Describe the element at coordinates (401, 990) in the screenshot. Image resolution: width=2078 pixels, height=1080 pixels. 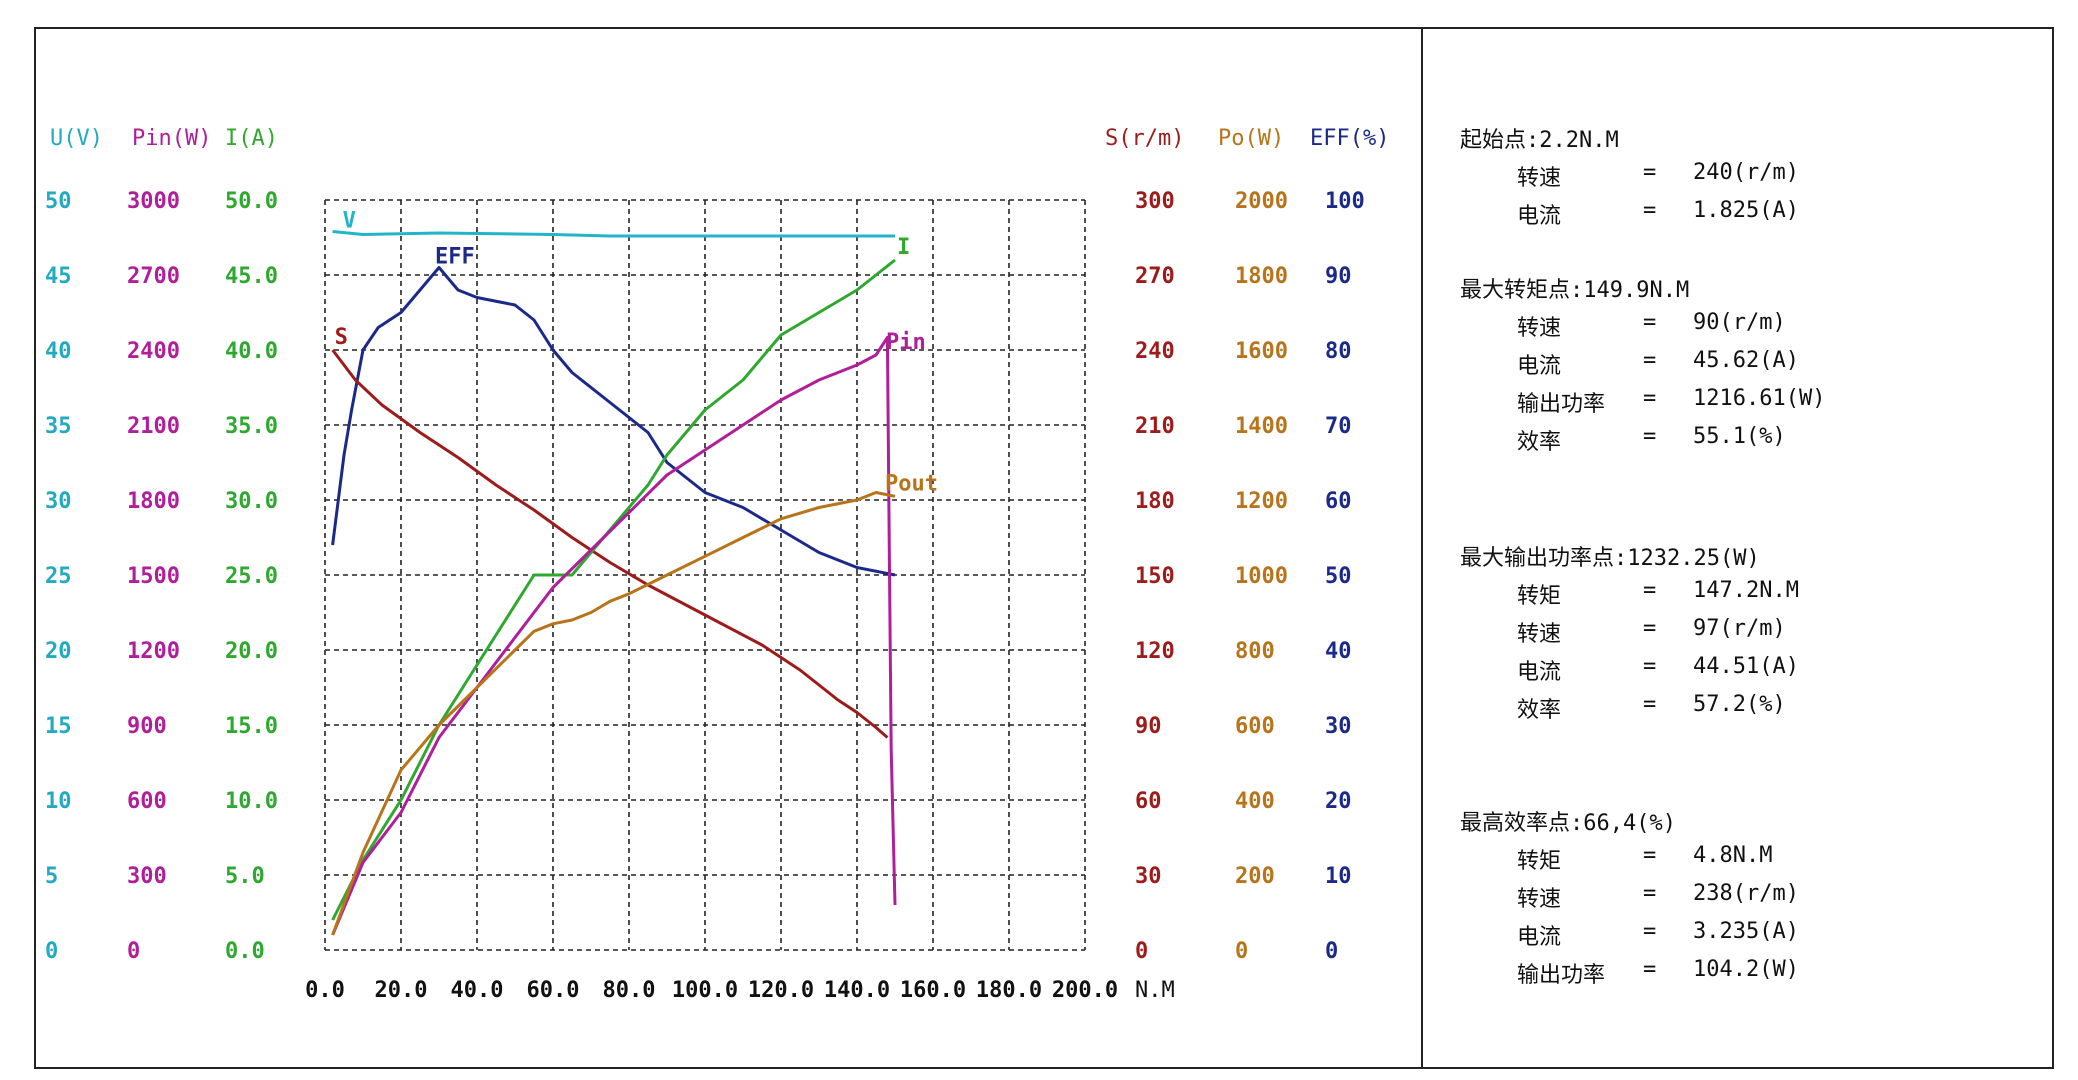
I see `x-axis-tick-label: 20.0` at that location.